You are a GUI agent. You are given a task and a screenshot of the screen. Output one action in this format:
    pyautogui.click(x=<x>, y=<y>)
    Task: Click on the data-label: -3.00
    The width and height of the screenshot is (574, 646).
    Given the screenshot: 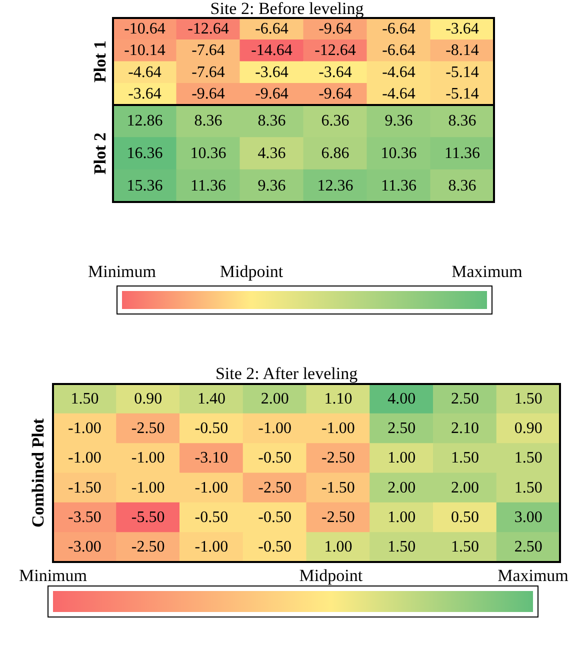 What is the action you would take?
    pyautogui.click(x=85, y=547)
    